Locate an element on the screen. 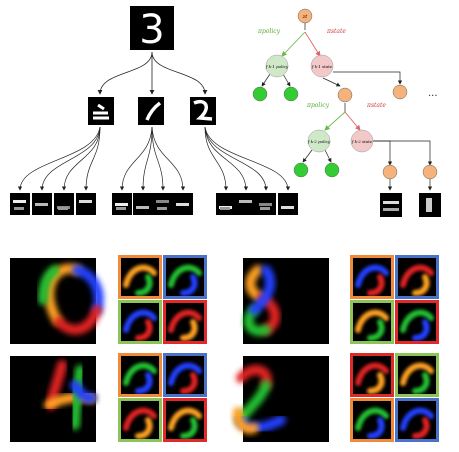  root-node is located at coordinates (305, 16).